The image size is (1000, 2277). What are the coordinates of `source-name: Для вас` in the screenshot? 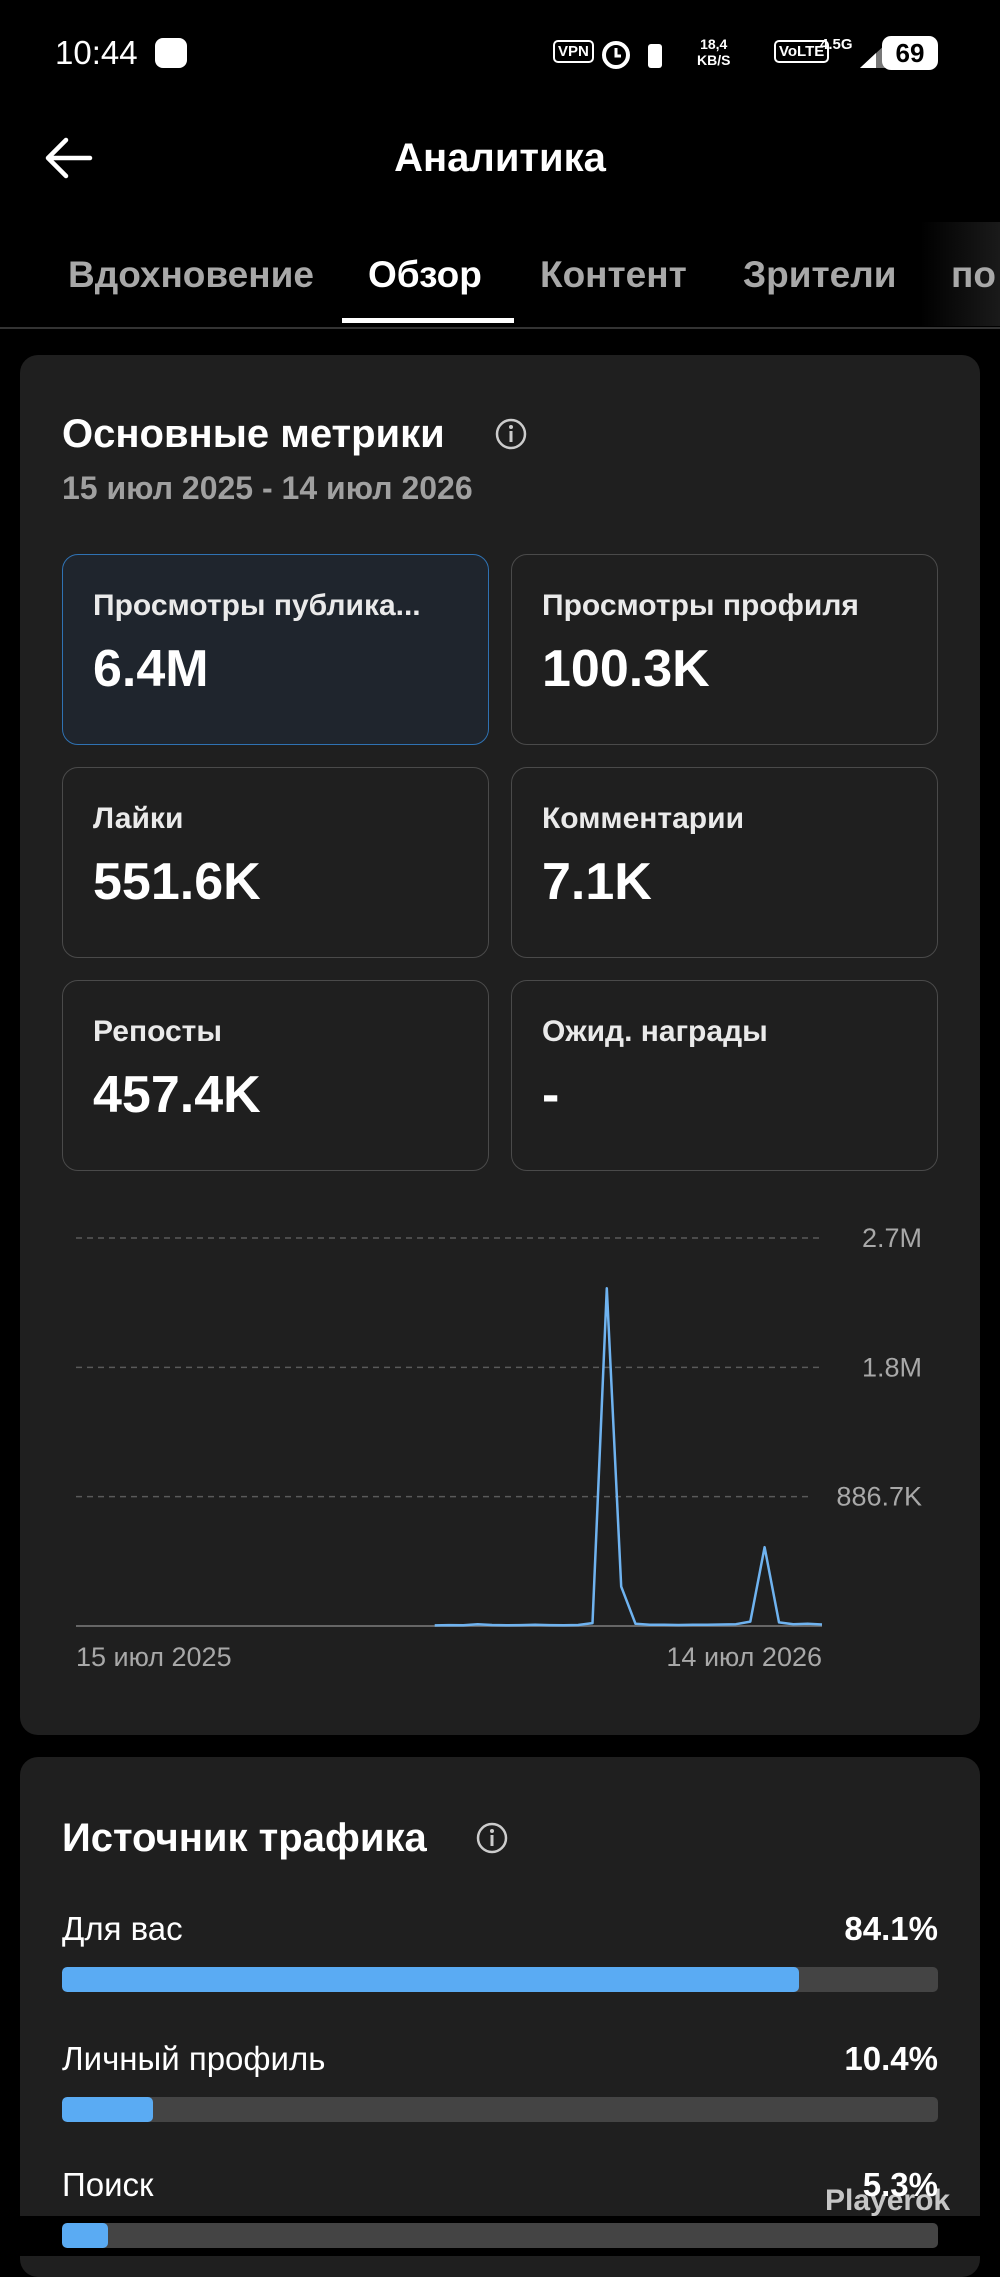 It's located at (122, 1928).